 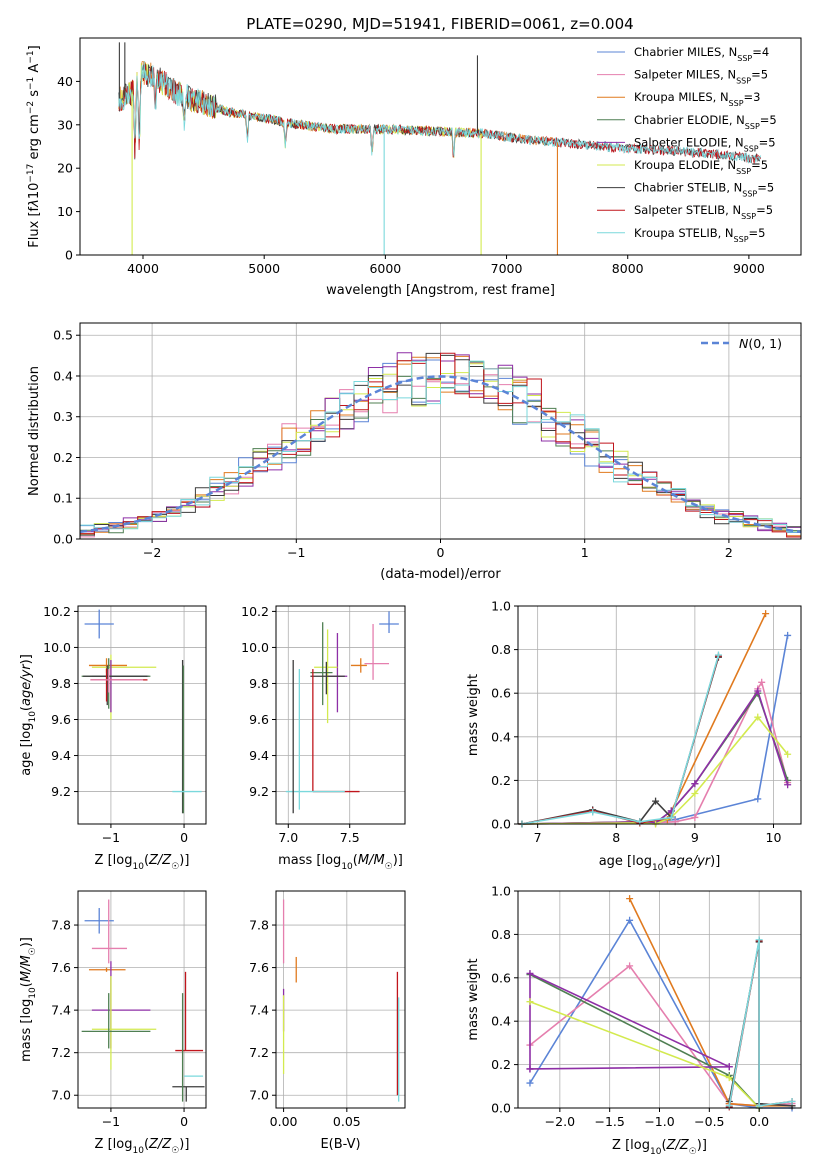 I want to click on x-tick-label: 8, so click(x=616, y=837).